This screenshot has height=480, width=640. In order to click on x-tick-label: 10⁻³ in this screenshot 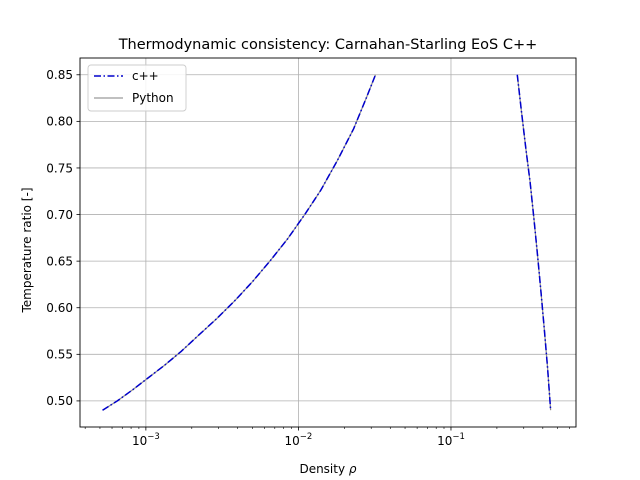, I will do `click(146, 440)`.